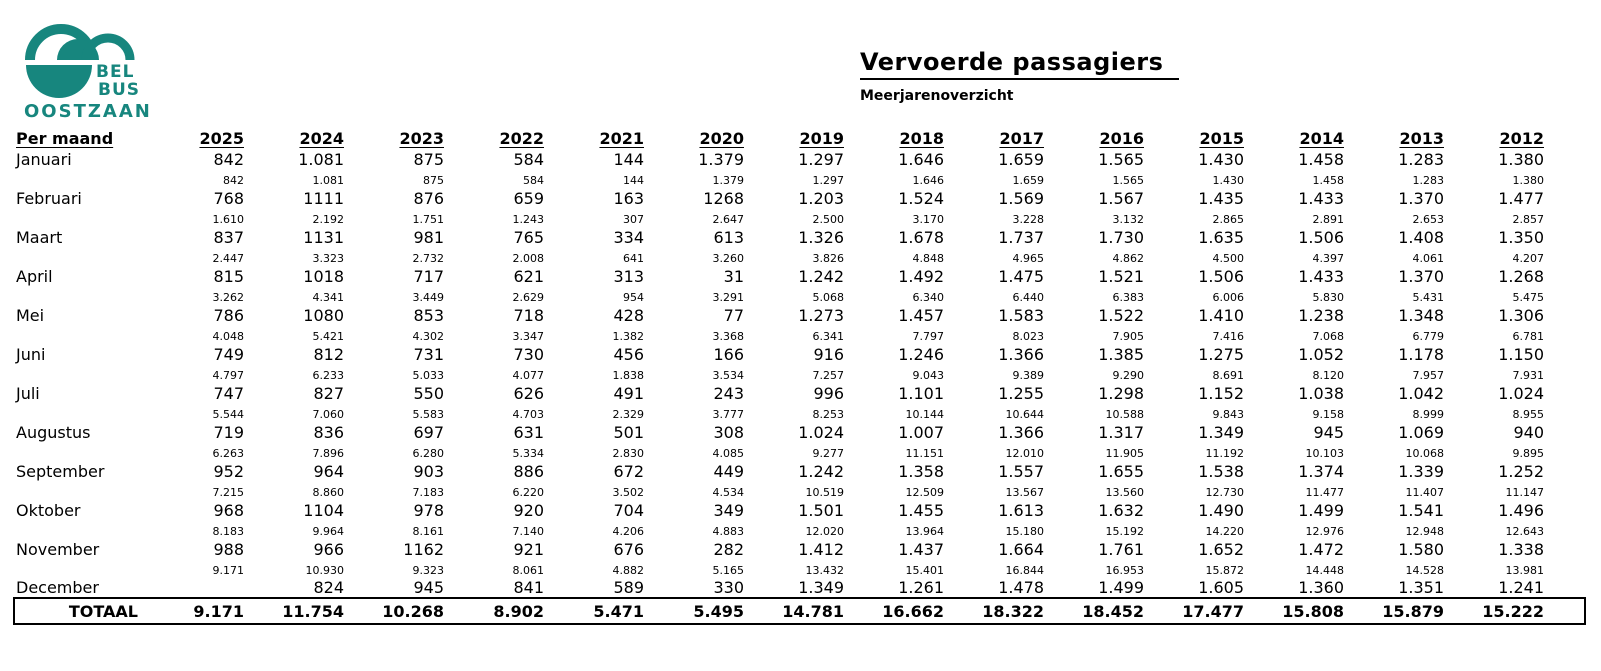  What do you see at coordinates (1321, 138) in the screenshot?
I see `year-header-2014: 2014` at bounding box center [1321, 138].